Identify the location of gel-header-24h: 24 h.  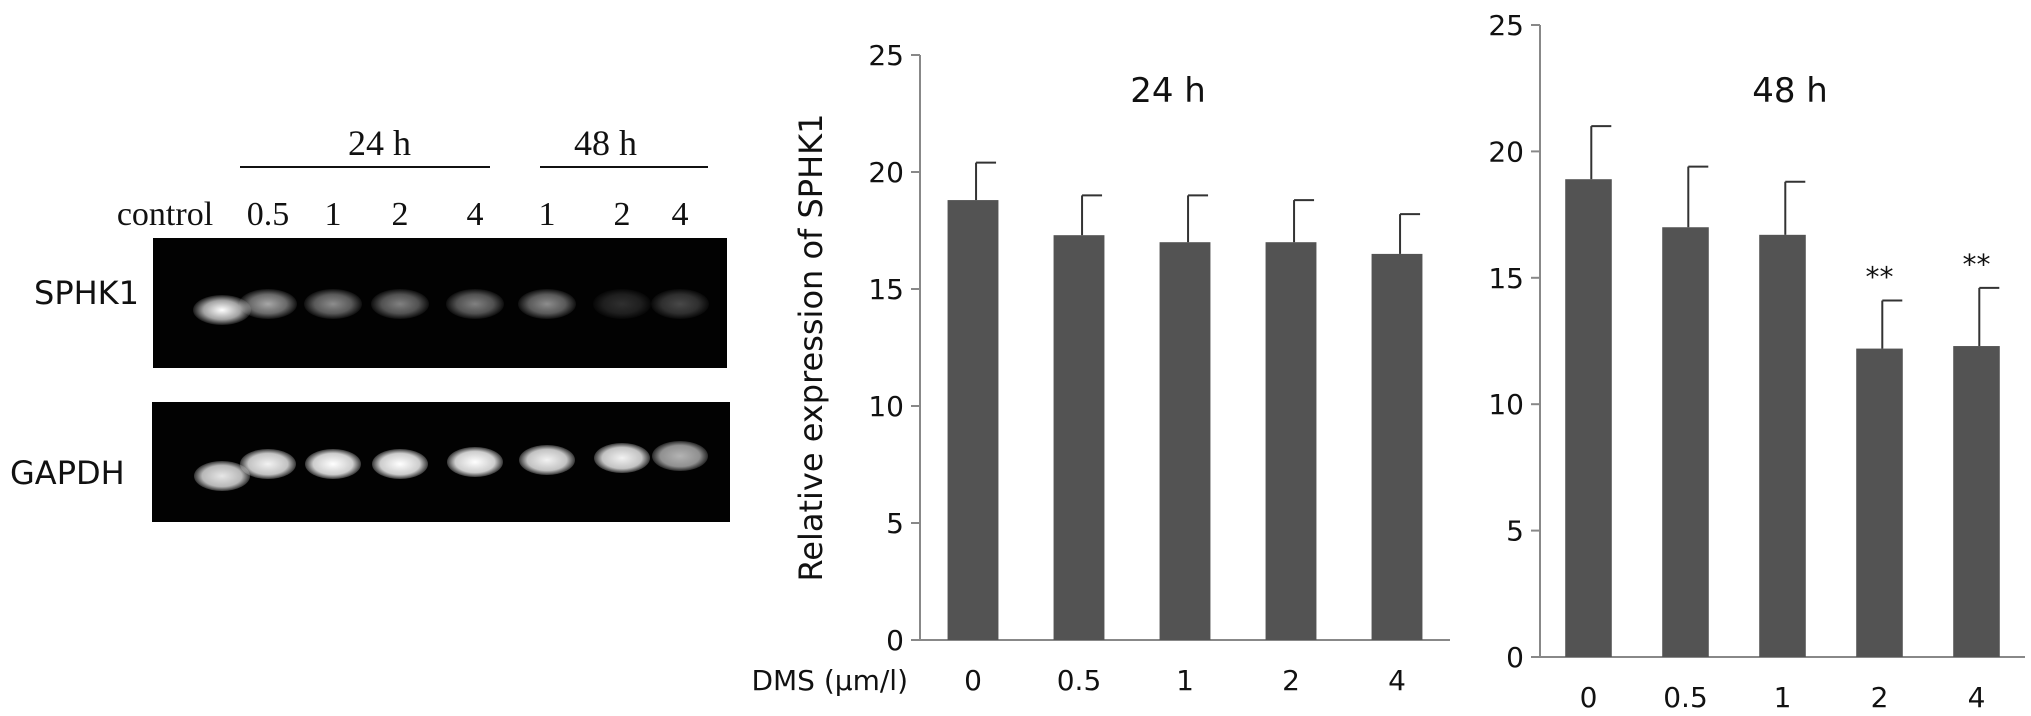
(379, 143).